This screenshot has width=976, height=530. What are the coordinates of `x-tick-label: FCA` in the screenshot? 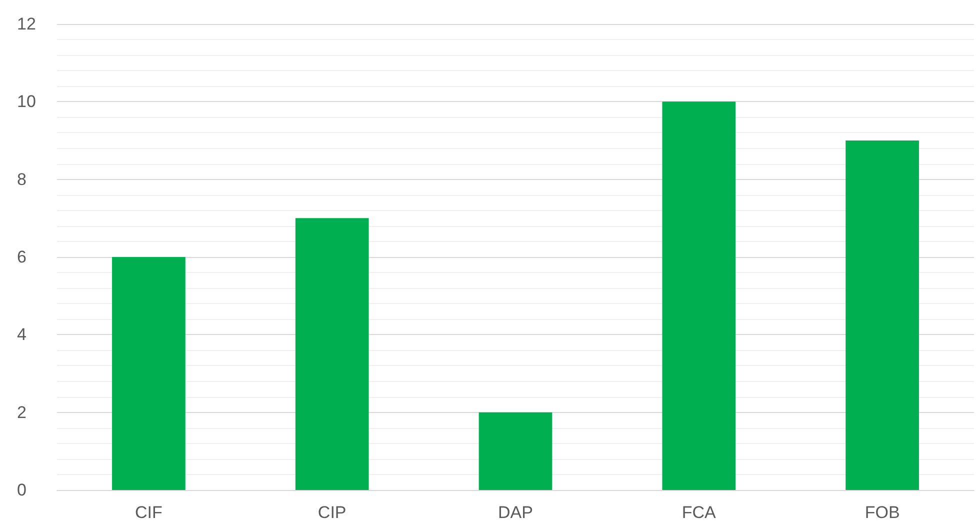 It's located at (699, 512).